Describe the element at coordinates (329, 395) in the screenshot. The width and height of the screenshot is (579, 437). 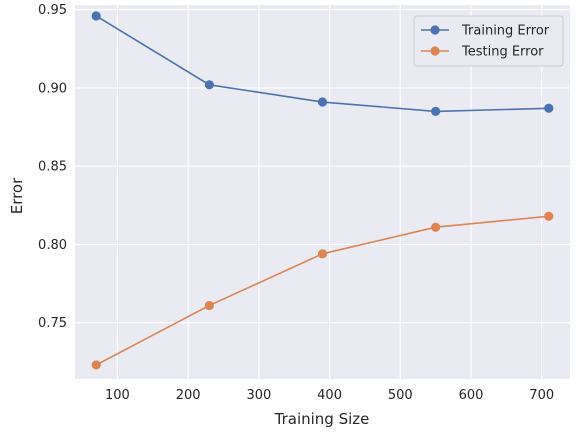
I see `x-tick-label: 400` at that location.